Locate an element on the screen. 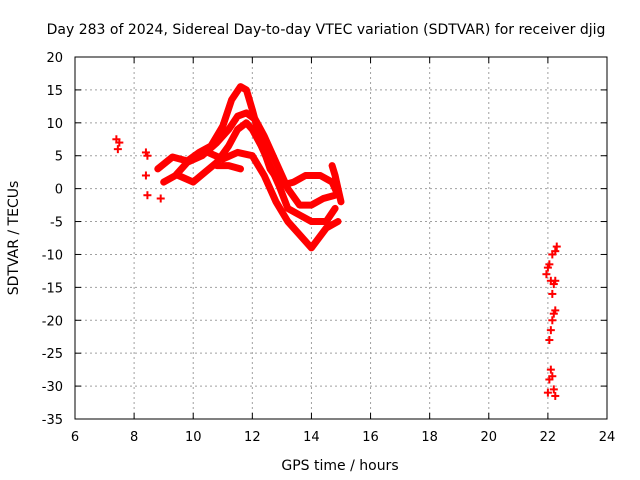  y-tick-label: 15 is located at coordinates (54, 91).